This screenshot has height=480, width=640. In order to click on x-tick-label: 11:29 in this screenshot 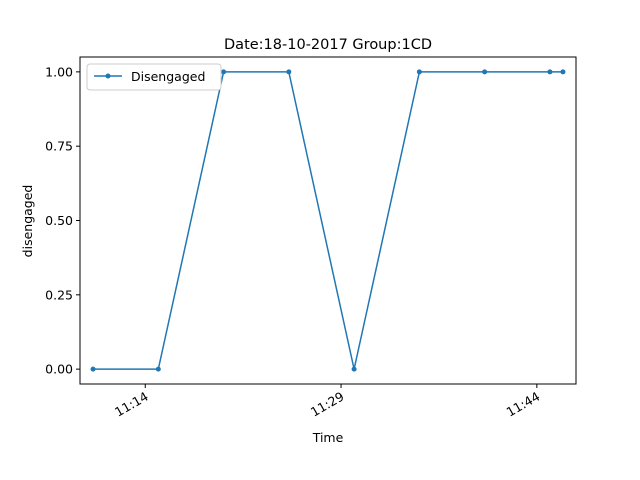, I will do `click(327, 404)`.